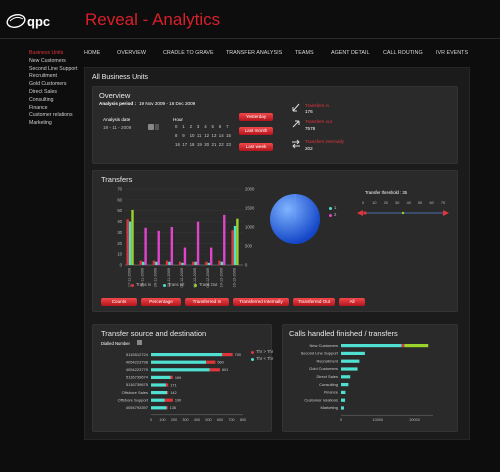 This screenshot has height=472, width=500. I want to click on nav-call-routing: CALL ROUTING, so click(403, 53).